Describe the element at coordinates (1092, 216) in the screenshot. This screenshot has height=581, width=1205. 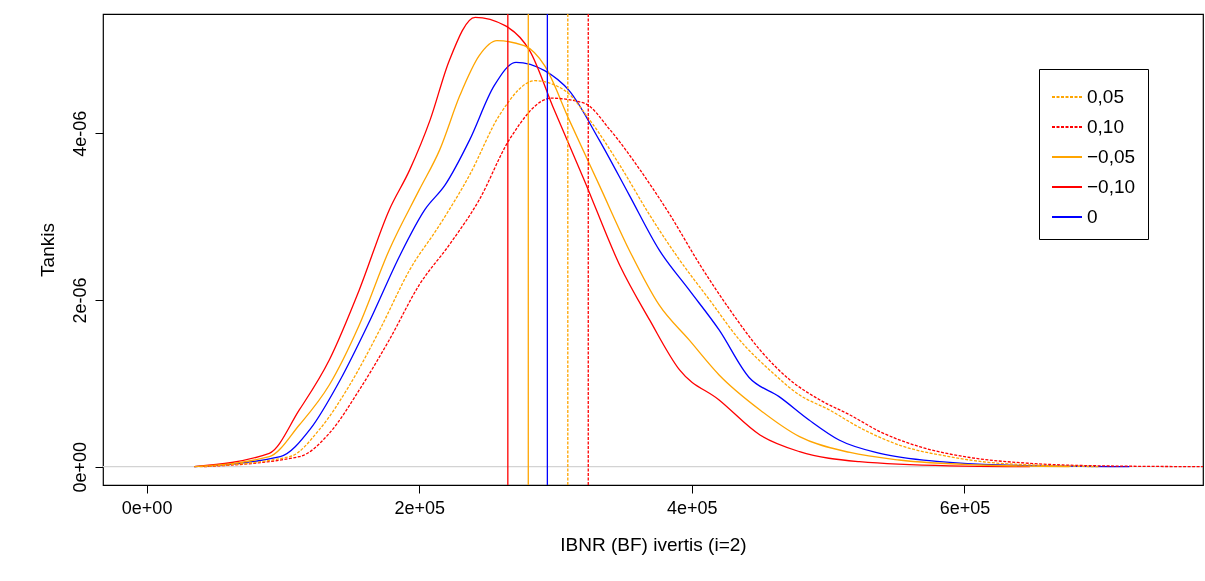
I see `legend-label: 0` at that location.